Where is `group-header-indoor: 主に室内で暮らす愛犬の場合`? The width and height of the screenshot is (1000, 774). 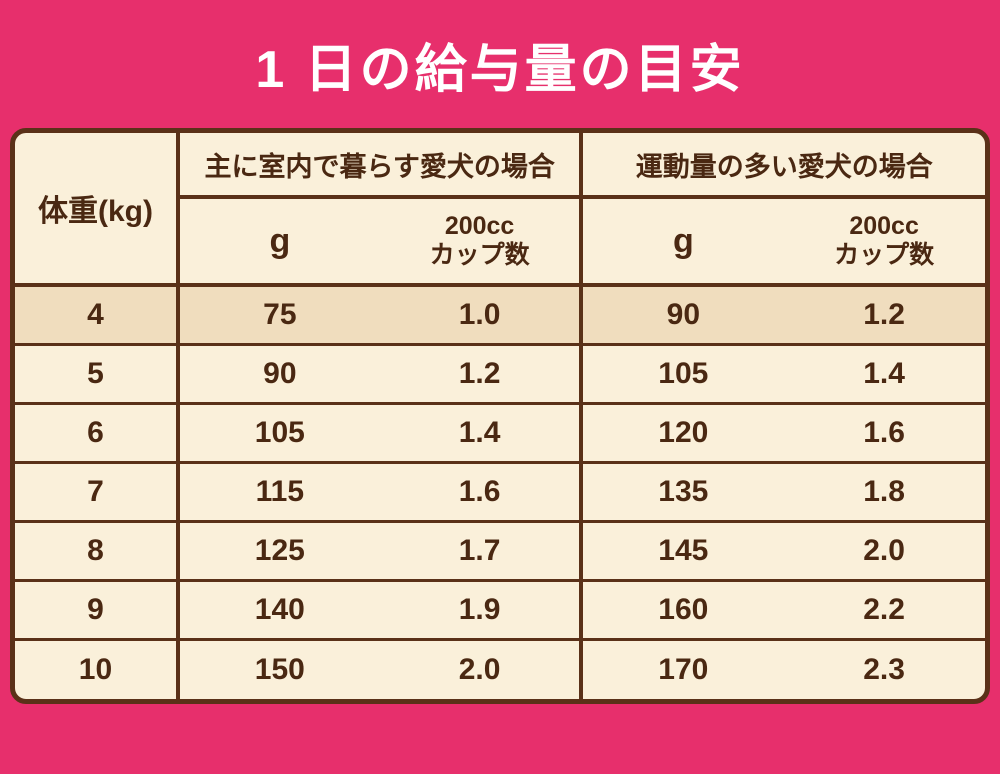
group-header-indoor: 主に室内で暮らす愛犬の場合 is located at coordinates (380, 166).